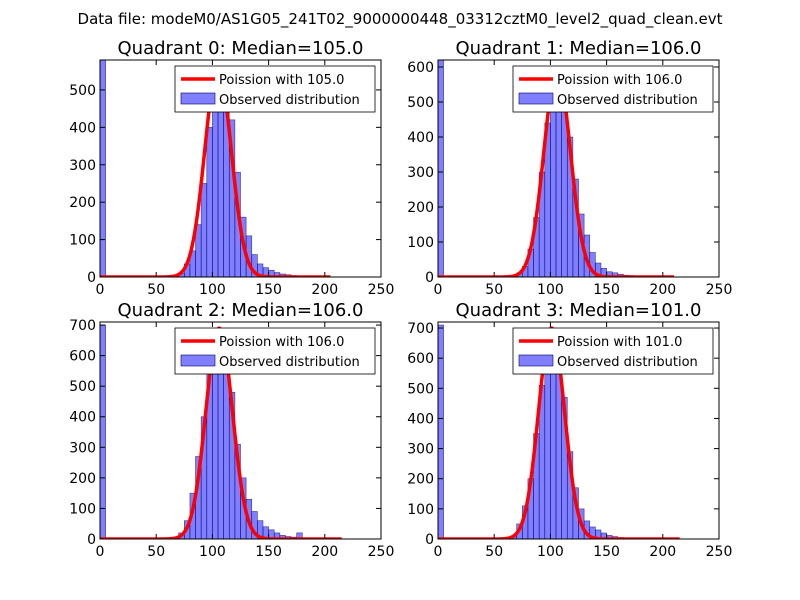  What do you see at coordinates (579, 310) in the screenshot?
I see `subplot-title: Quadrant 3: Median=101.0` at bounding box center [579, 310].